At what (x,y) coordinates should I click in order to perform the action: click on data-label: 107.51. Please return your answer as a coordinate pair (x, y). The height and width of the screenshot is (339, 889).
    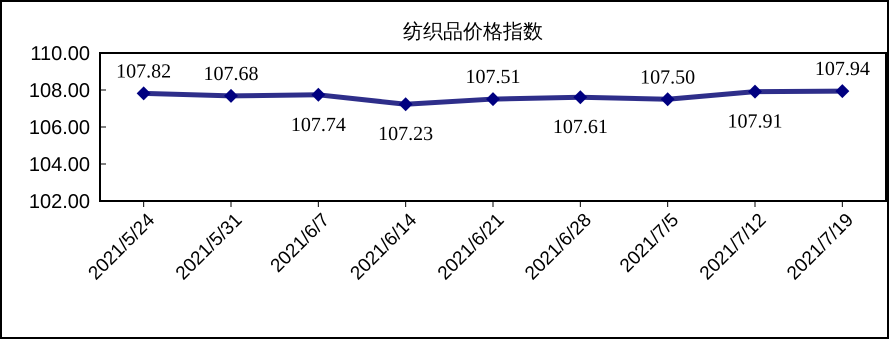
    Looking at the image, I should click on (493, 77).